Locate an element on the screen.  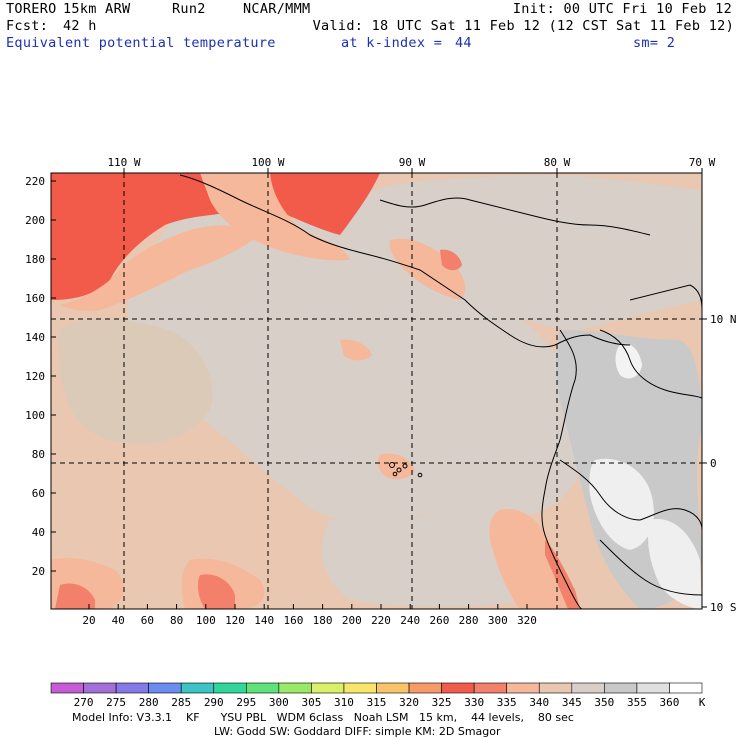
colorbar-level-label: 350 is located at coordinates (604, 702).